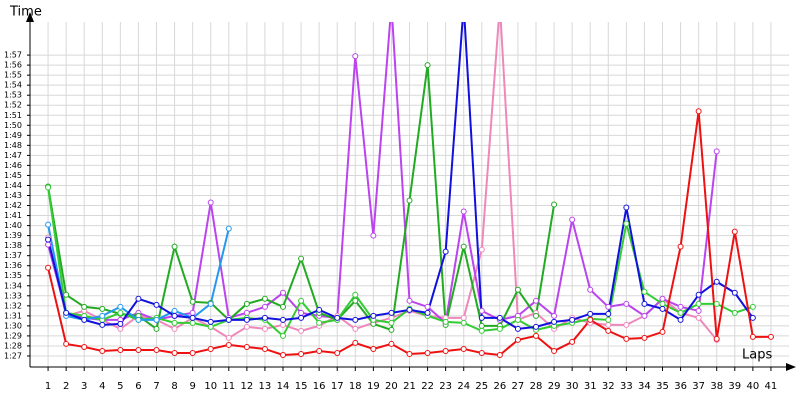 The width and height of the screenshot is (800, 400). Describe the element at coordinates (644, 386) in the screenshot. I see `x-tick-label: 34` at that location.